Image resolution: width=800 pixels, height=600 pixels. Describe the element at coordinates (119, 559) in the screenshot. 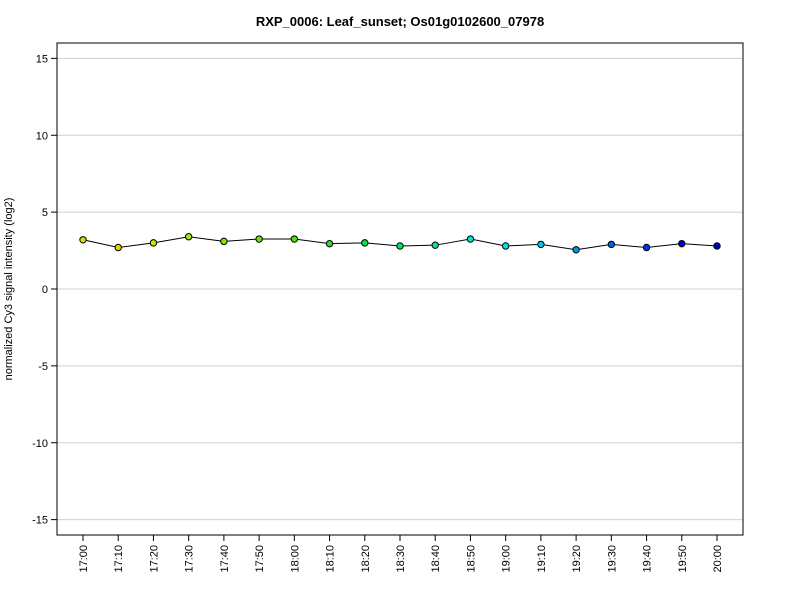

I see `x-tick-label: 17:10` at that location.